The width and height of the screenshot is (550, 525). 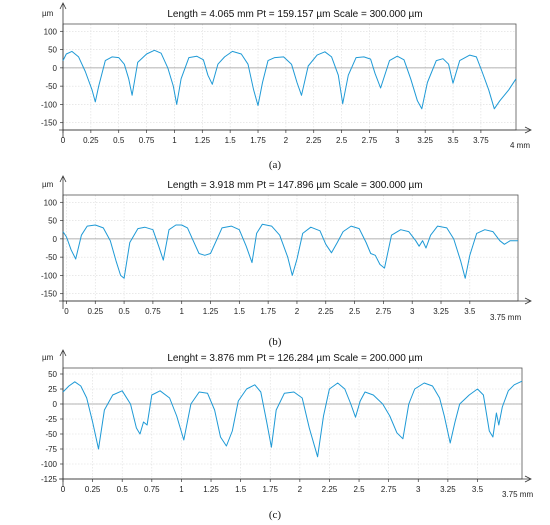 I want to click on y-tick-label: -125, so click(x=49, y=479).